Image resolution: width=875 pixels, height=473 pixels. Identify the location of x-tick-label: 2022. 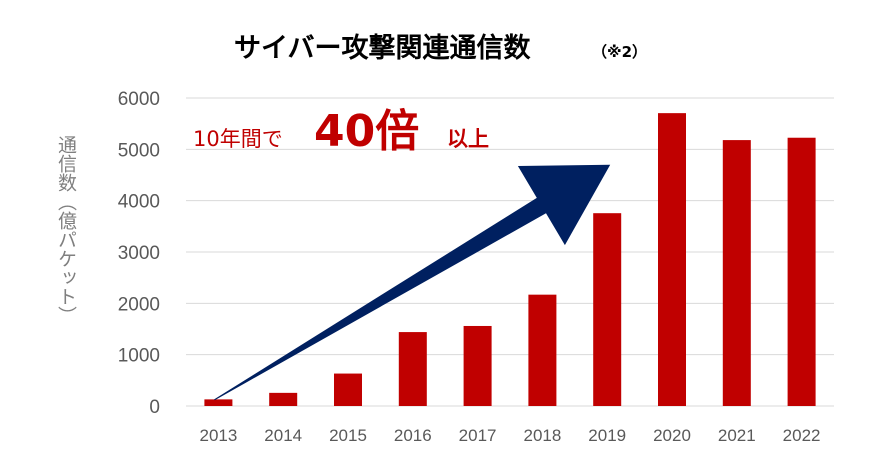
(802, 435).